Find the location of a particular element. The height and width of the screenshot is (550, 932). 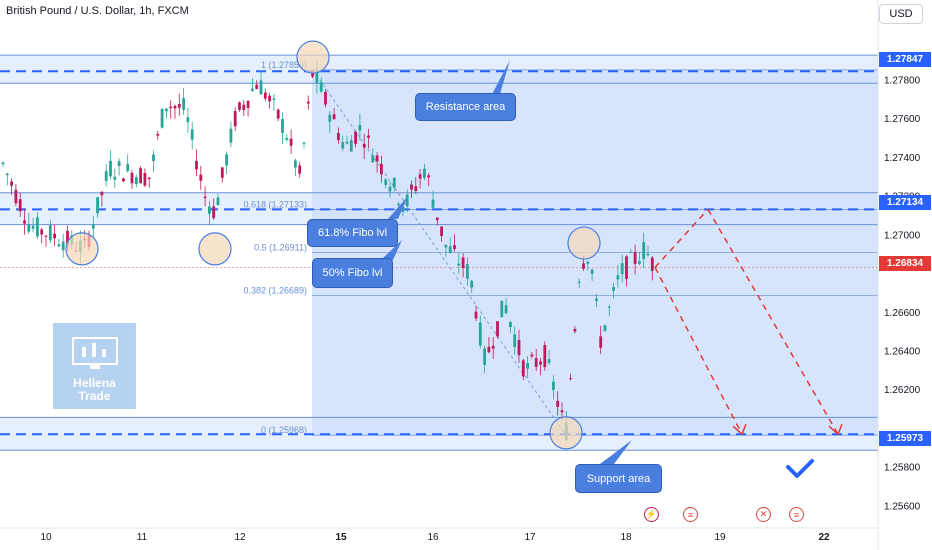

fib50-callout: 50% Fibo lvl is located at coordinates (352, 273).